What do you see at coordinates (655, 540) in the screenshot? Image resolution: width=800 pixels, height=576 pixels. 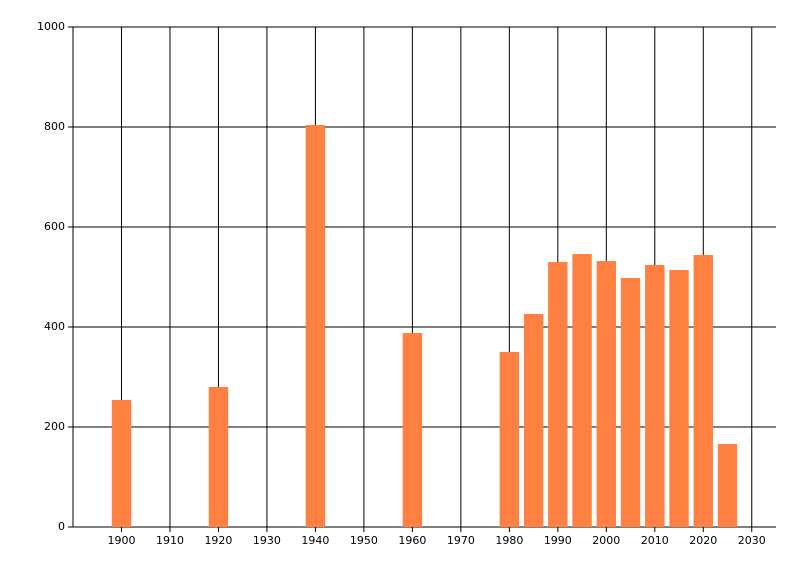 I see `x-tick-label: 2010` at bounding box center [655, 540].